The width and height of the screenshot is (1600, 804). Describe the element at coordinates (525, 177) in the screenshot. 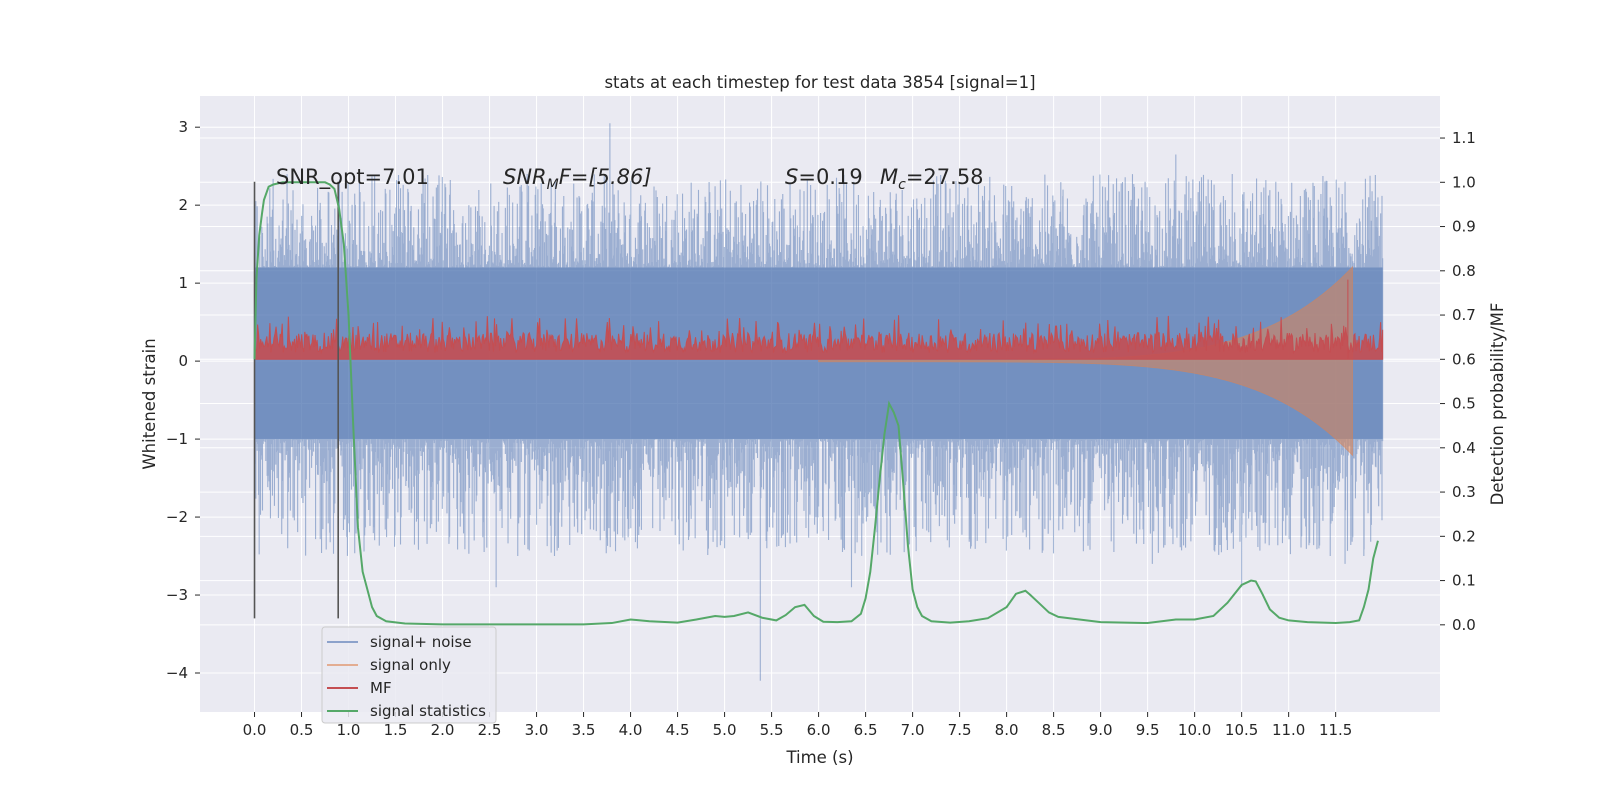

I see `annotation-snr-mf-base: SNR` at that location.